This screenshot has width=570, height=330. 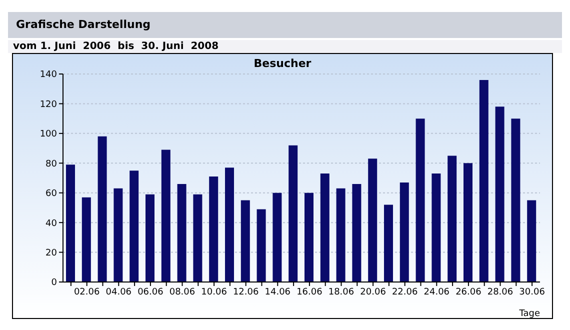 I want to click on x-tick-label: 04.06, so click(x=119, y=292).